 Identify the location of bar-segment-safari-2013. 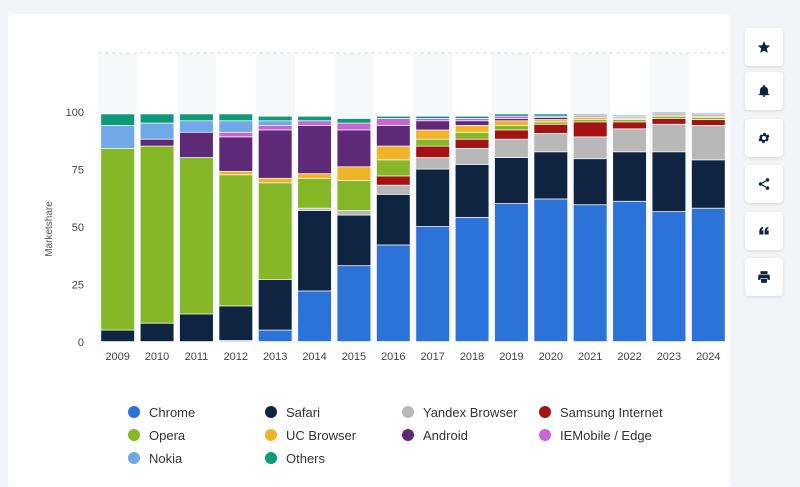
(275, 304).